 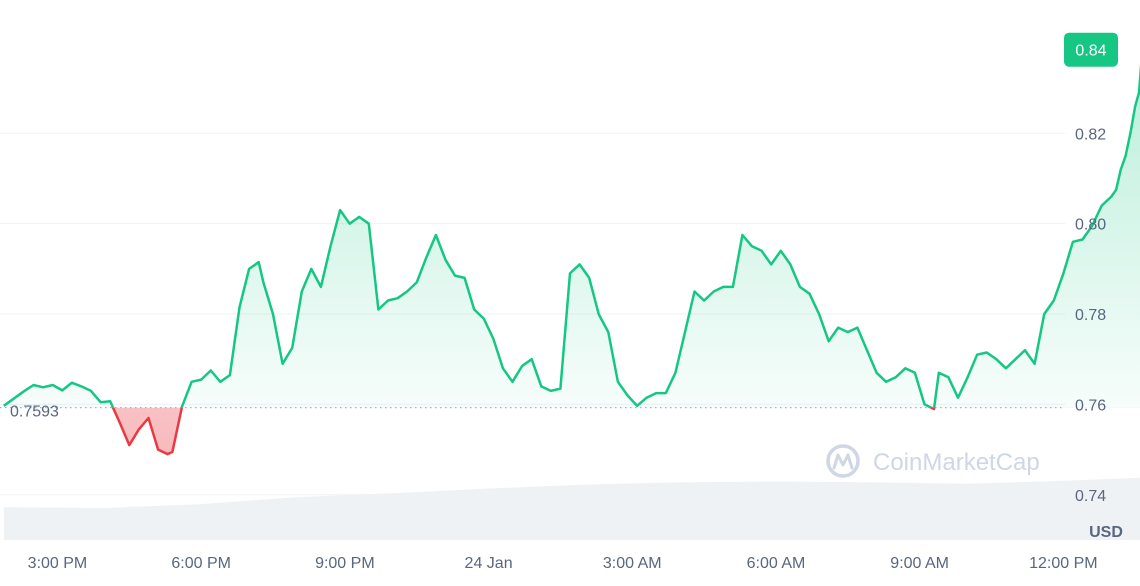 What do you see at coordinates (345, 563) in the screenshot?
I see `x-tick-label: 9:00 PM` at bounding box center [345, 563].